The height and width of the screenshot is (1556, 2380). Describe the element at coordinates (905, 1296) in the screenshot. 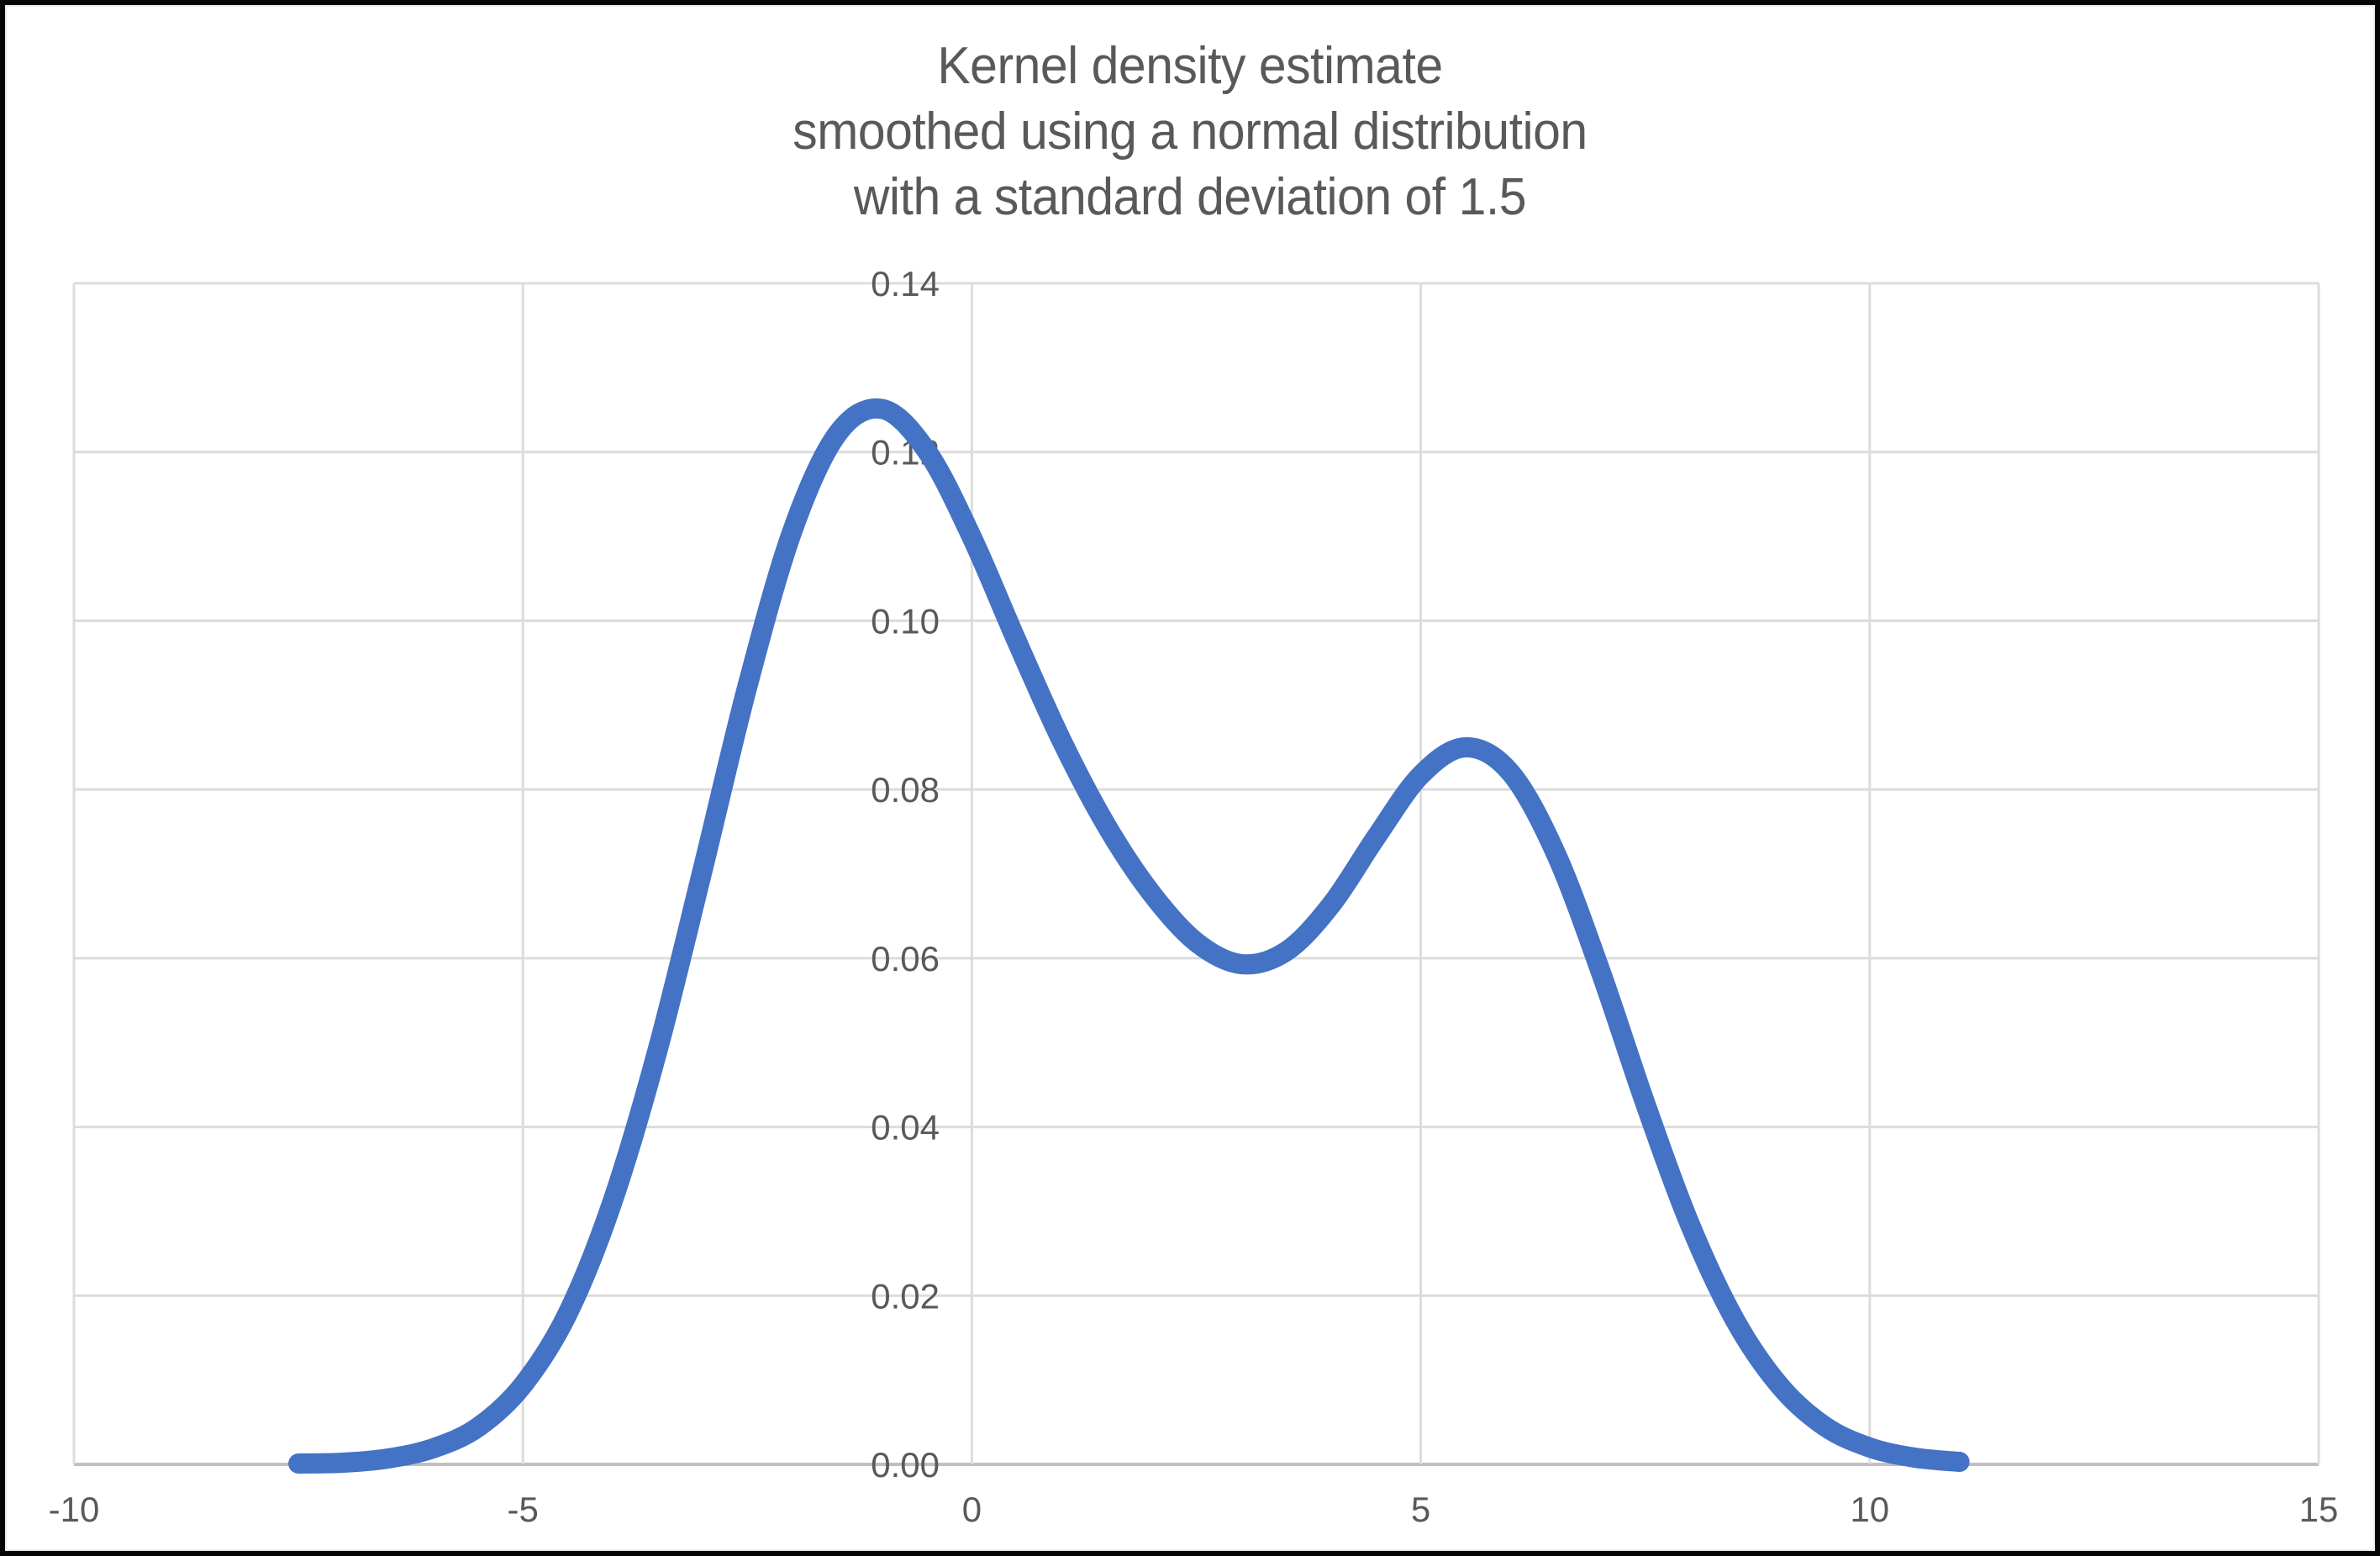

I see `y-tick-label: 0.02` at that location.